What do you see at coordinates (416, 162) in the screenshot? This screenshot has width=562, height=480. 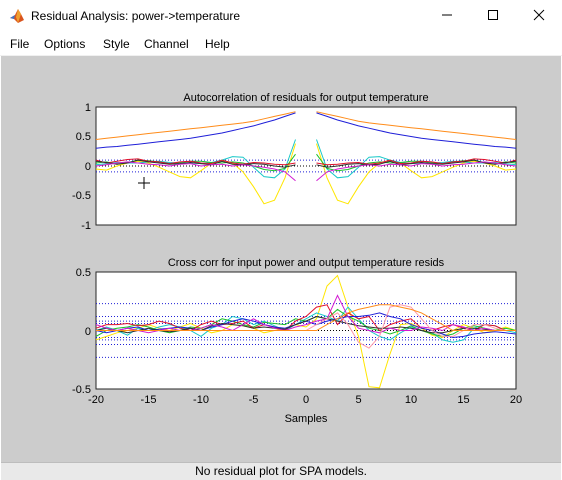 I see `series-line-red-mirror` at bounding box center [416, 162].